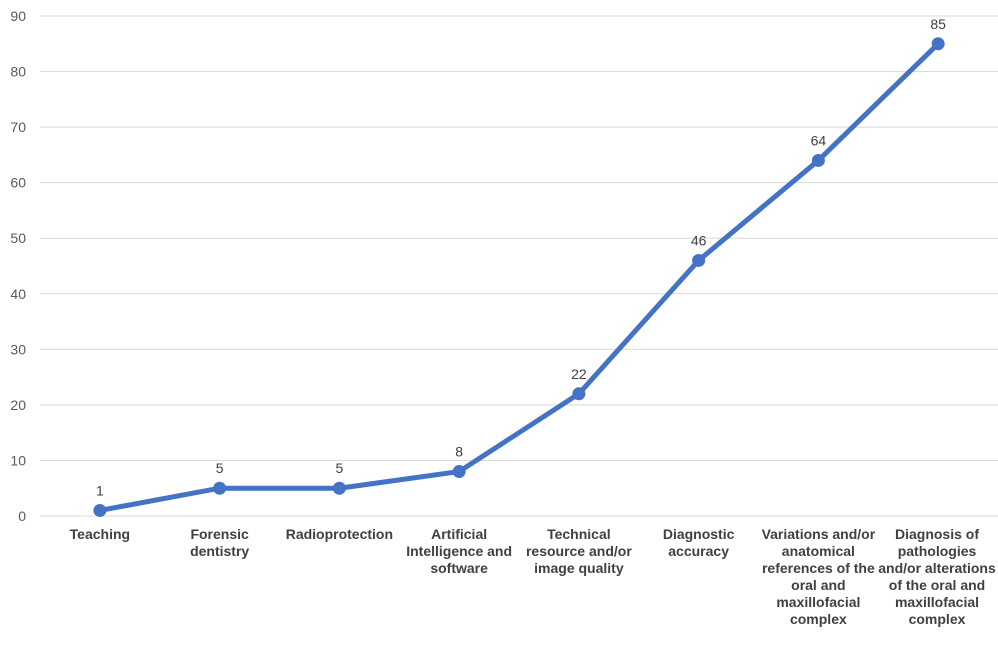  I want to click on x-category-label: Radioprotection, so click(339, 534).